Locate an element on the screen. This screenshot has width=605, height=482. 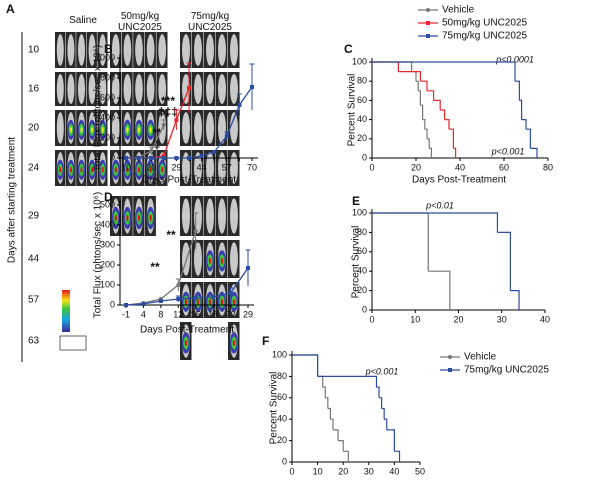
annotation: ‡‡‡ is located at coordinates (168, 112).